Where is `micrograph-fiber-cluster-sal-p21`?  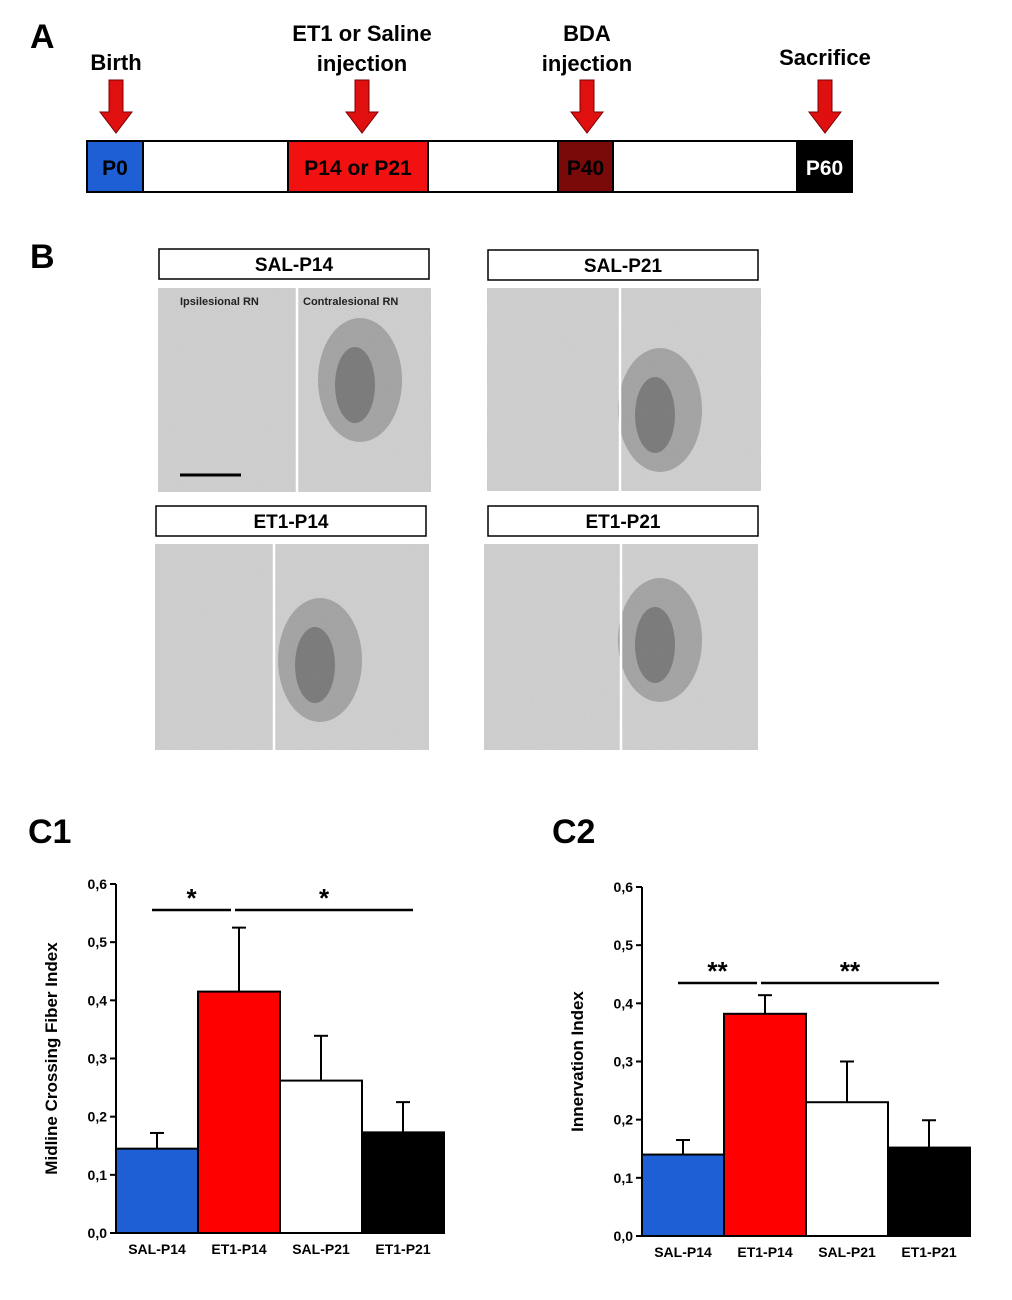 micrograph-fiber-cluster-sal-p21 is located at coordinates (660, 410).